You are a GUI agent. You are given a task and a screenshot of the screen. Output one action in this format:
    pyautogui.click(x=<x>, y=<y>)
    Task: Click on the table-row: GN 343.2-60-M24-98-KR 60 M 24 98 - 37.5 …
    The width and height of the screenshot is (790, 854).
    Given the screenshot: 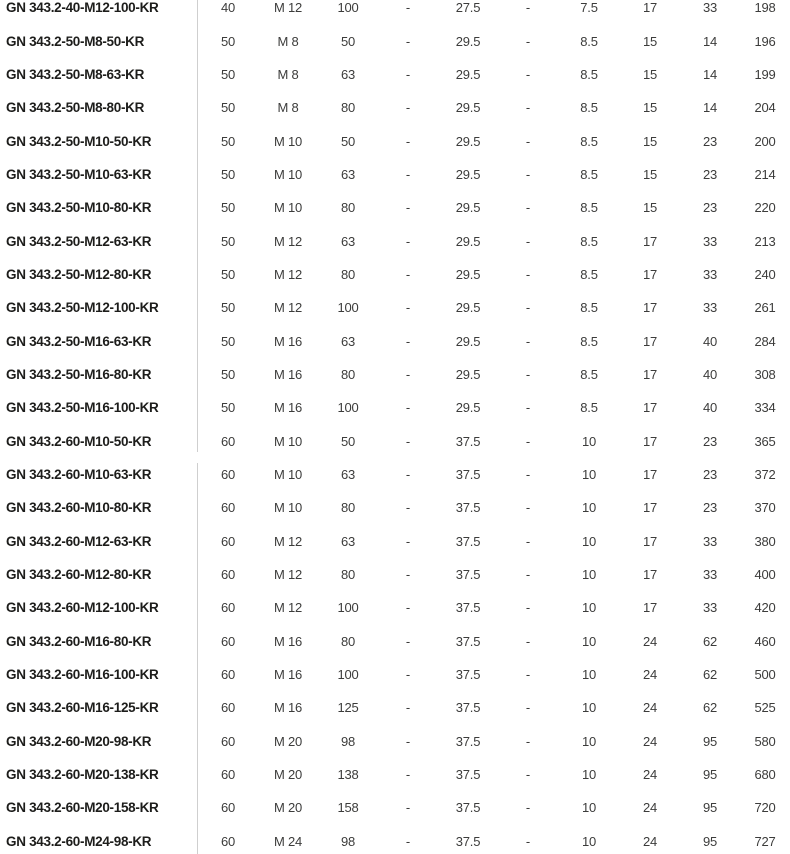 What is the action you would take?
    pyautogui.click(x=395, y=839)
    